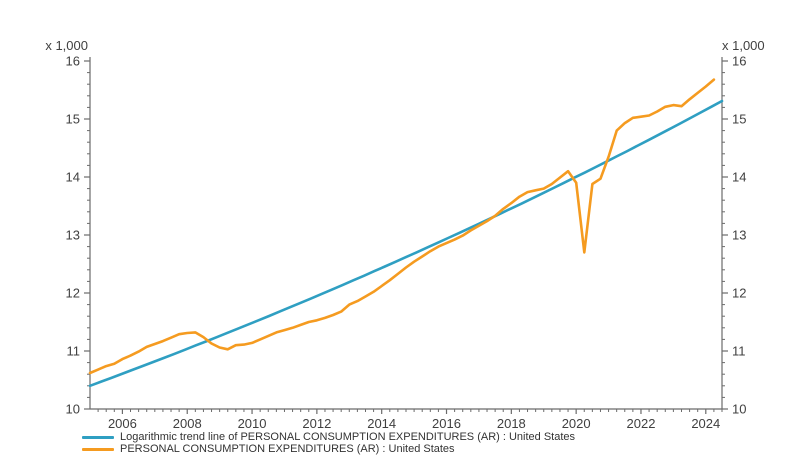 This screenshot has width=800, height=457. What do you see at coordinates (381, 423) in the screenshot?
I see `x-tick-label: 2014` at bounding box center [381, 423].